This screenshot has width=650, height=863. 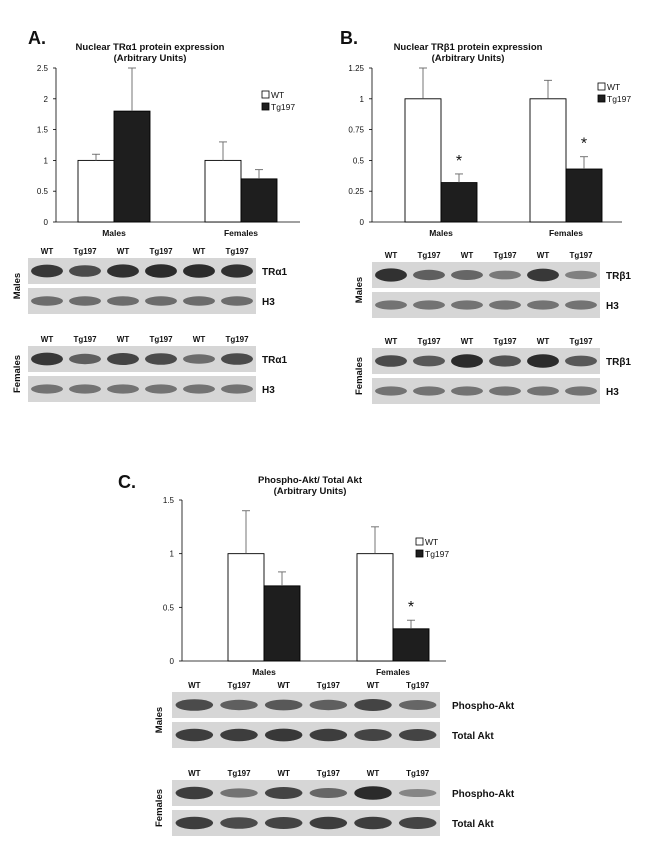 What do you see at coordinates (310, 480) in the screenshot?
I see `chart-title: Phospho-Akt/ Total Akt` at bounding box center [310, 480].